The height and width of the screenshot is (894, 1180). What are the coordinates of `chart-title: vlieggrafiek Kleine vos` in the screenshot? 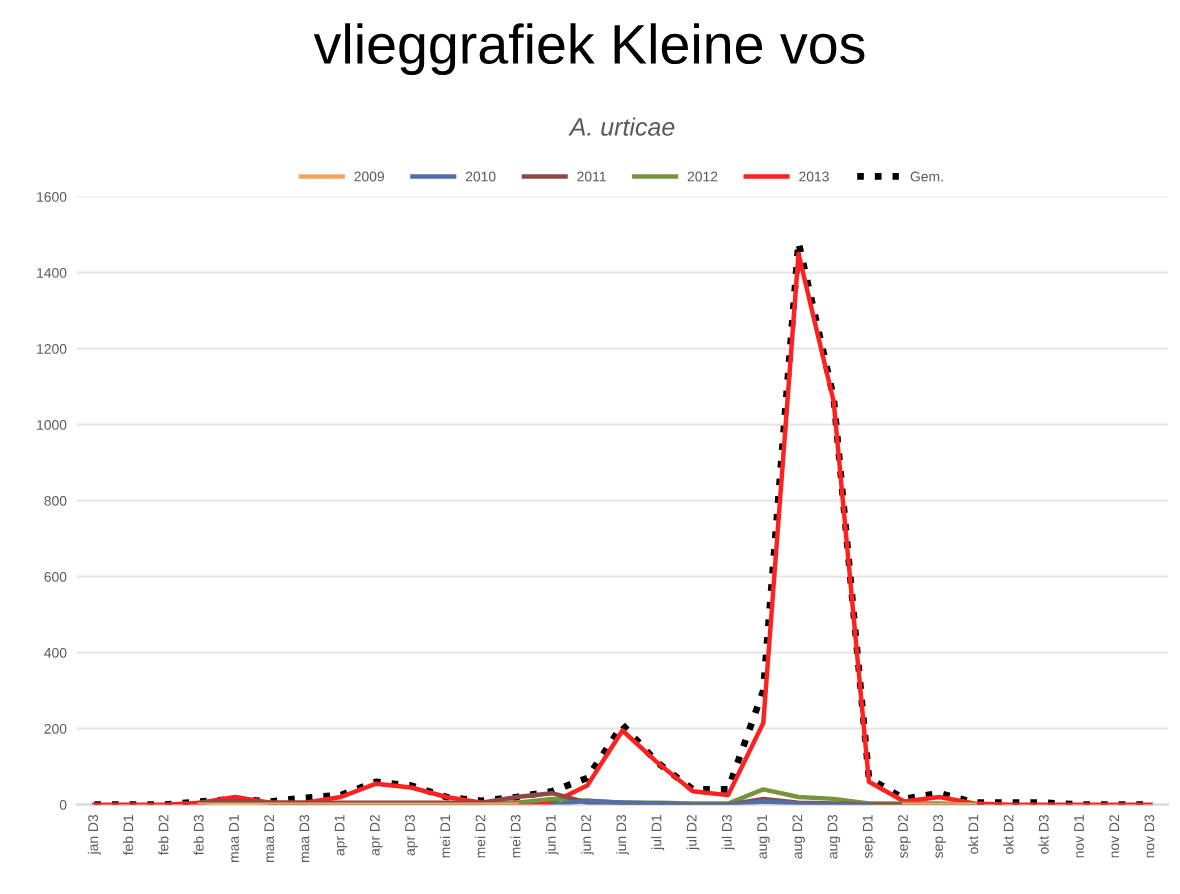 It's located at (589, 49).